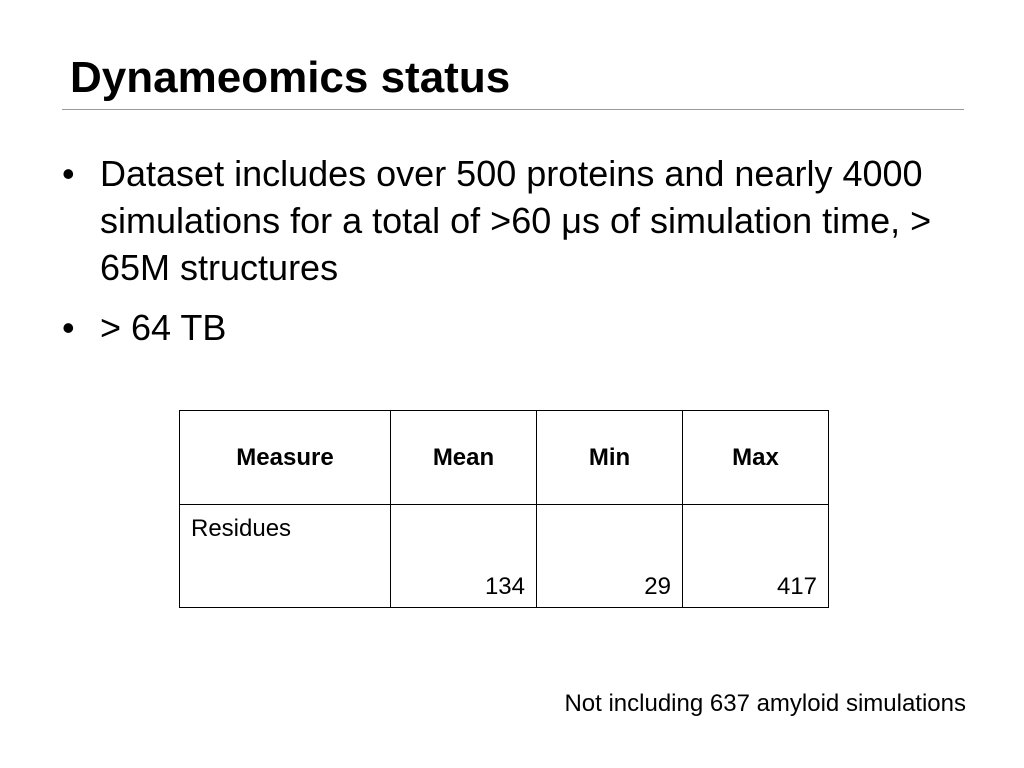  What do you see at coordinates (512, 327) in the screenshot?
I see `bullet-item: • > 64 TB` at bounding box center [512, 327].